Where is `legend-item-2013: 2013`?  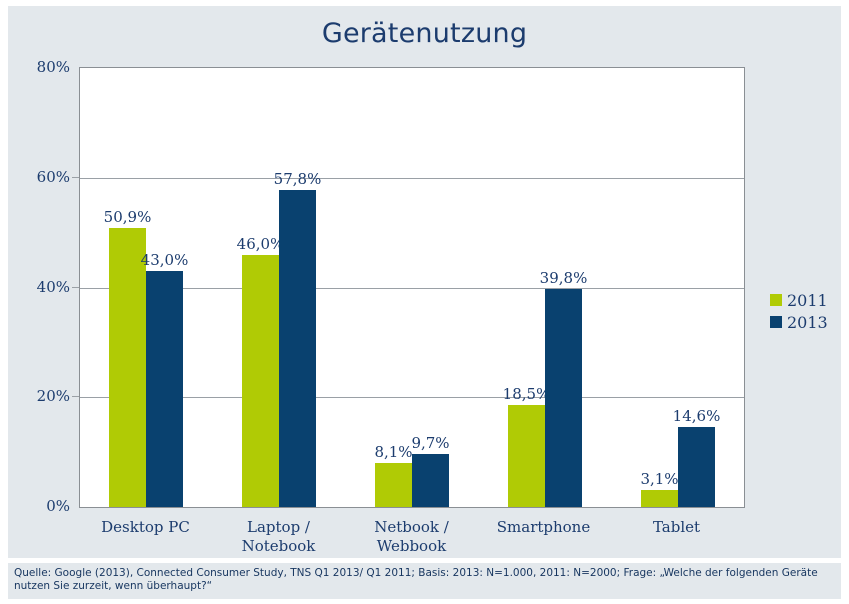 legend-item-2013: 2013 is located at coordinates (809, 322).